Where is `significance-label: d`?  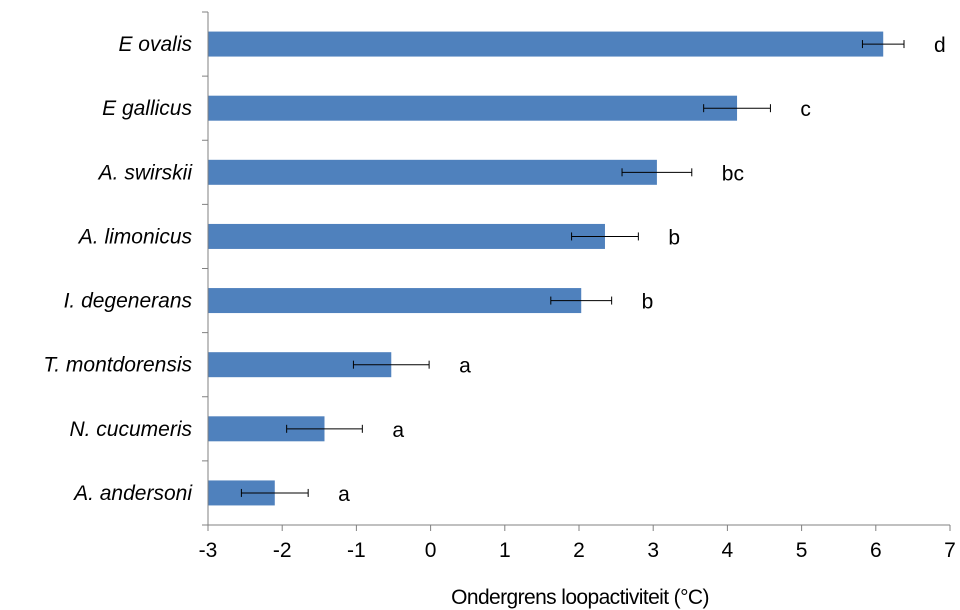 significance-label: d is located at coordinates (940, 45).